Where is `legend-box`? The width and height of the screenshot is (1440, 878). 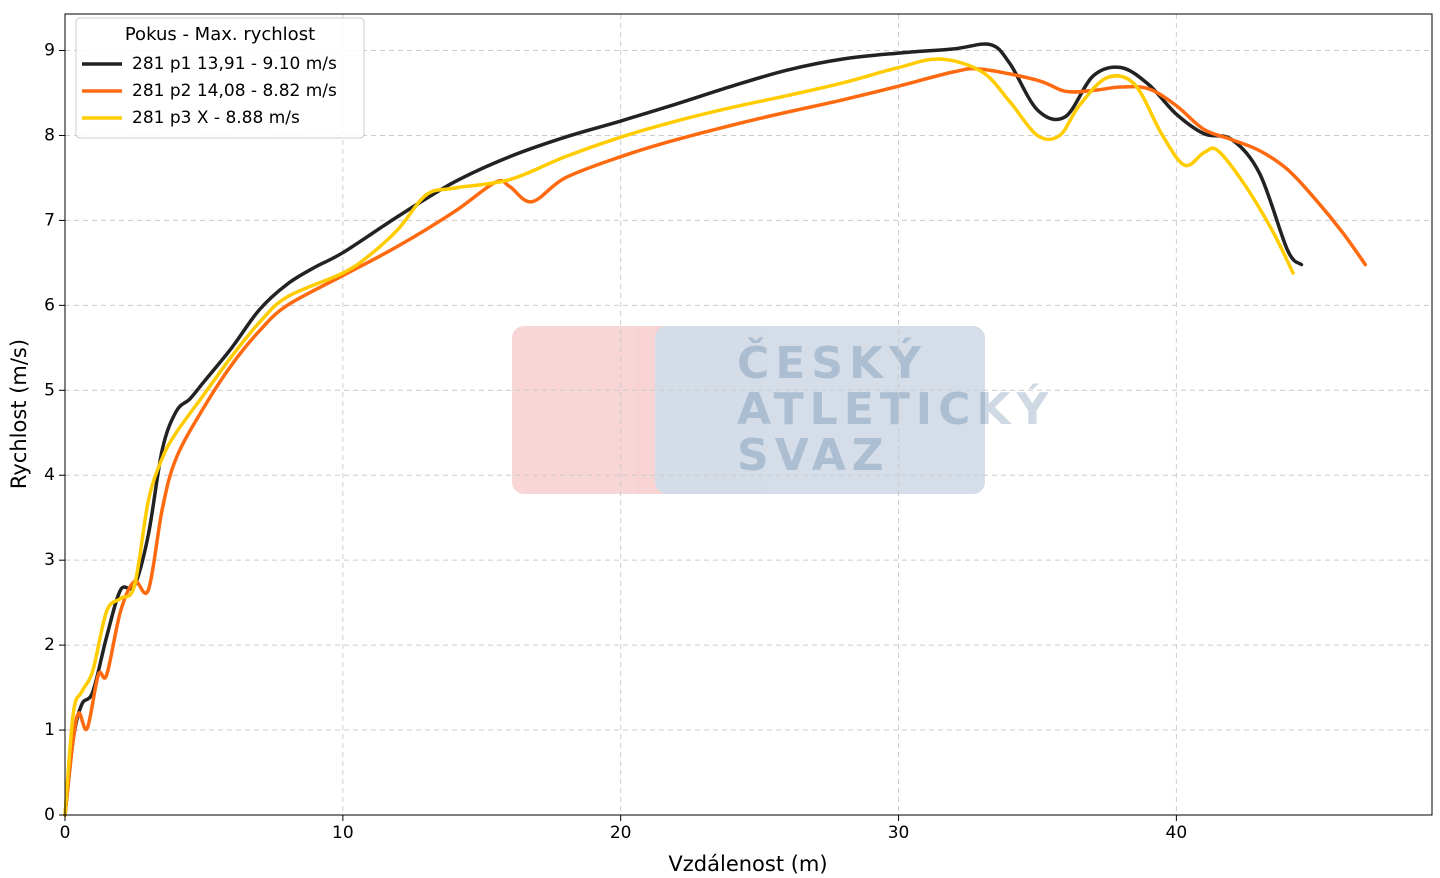 legend-box is located at coordinates (220, 78).